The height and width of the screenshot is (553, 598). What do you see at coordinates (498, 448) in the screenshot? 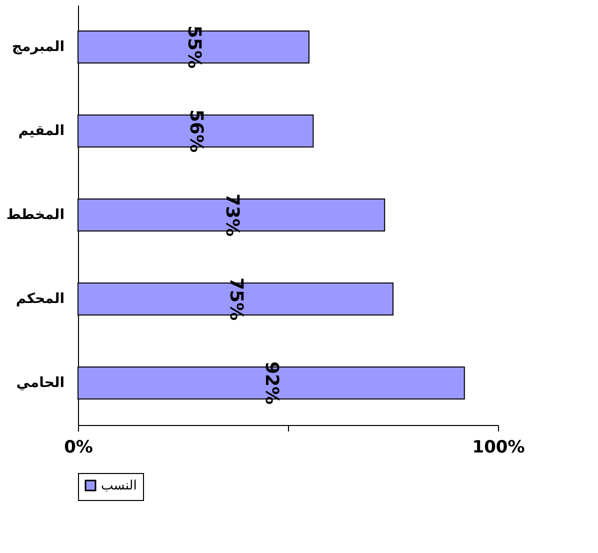
I see `x-tick-label: 100%` at bounding box center [498, 448].